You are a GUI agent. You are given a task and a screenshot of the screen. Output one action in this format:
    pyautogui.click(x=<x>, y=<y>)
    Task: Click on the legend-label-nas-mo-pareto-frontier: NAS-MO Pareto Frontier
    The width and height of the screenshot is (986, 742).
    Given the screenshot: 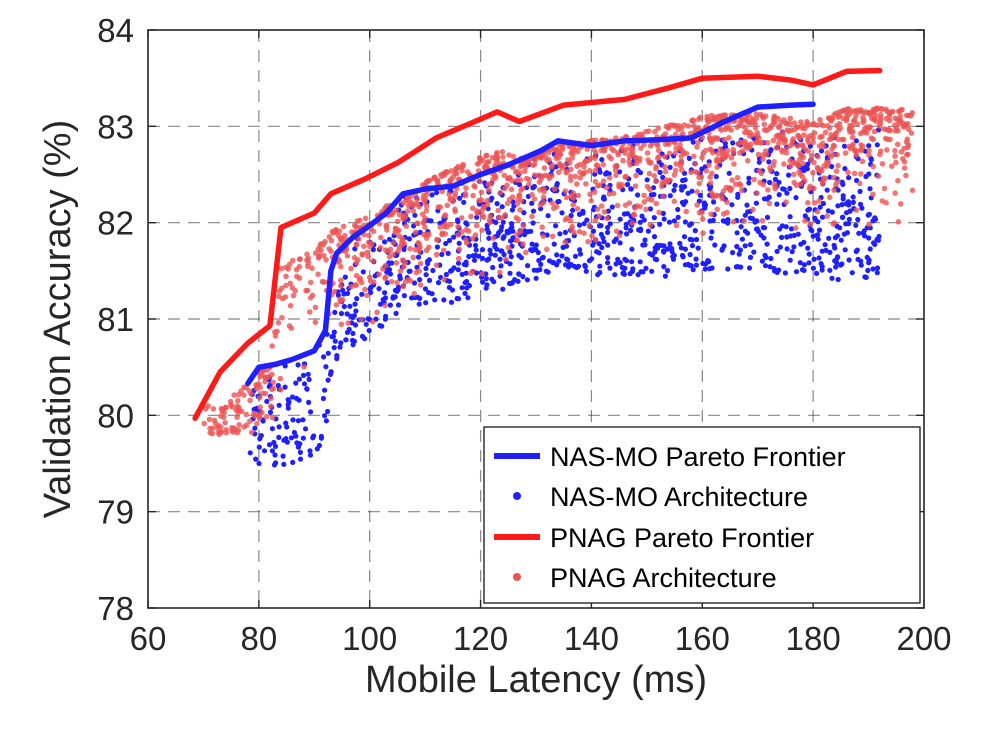 What is the action you would take?
    pyautogui.click(x=698, y=457)
    